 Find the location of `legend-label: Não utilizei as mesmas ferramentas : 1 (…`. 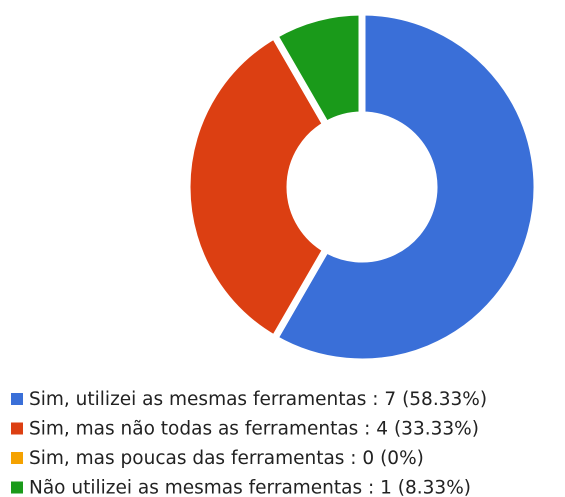

legend-label: Não utilizei as mesmas ferramentas : 1 (… is located at coordinates (250, 487).